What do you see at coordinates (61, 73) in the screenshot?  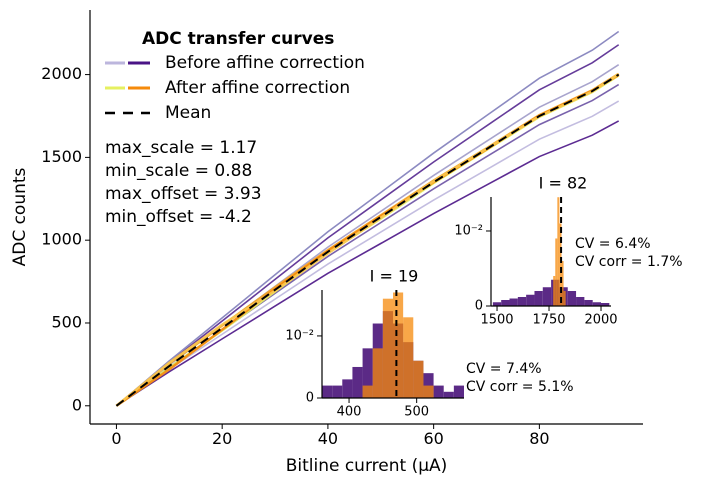 I see `y-tick-label: 2000` at bounding box center [61, 73].